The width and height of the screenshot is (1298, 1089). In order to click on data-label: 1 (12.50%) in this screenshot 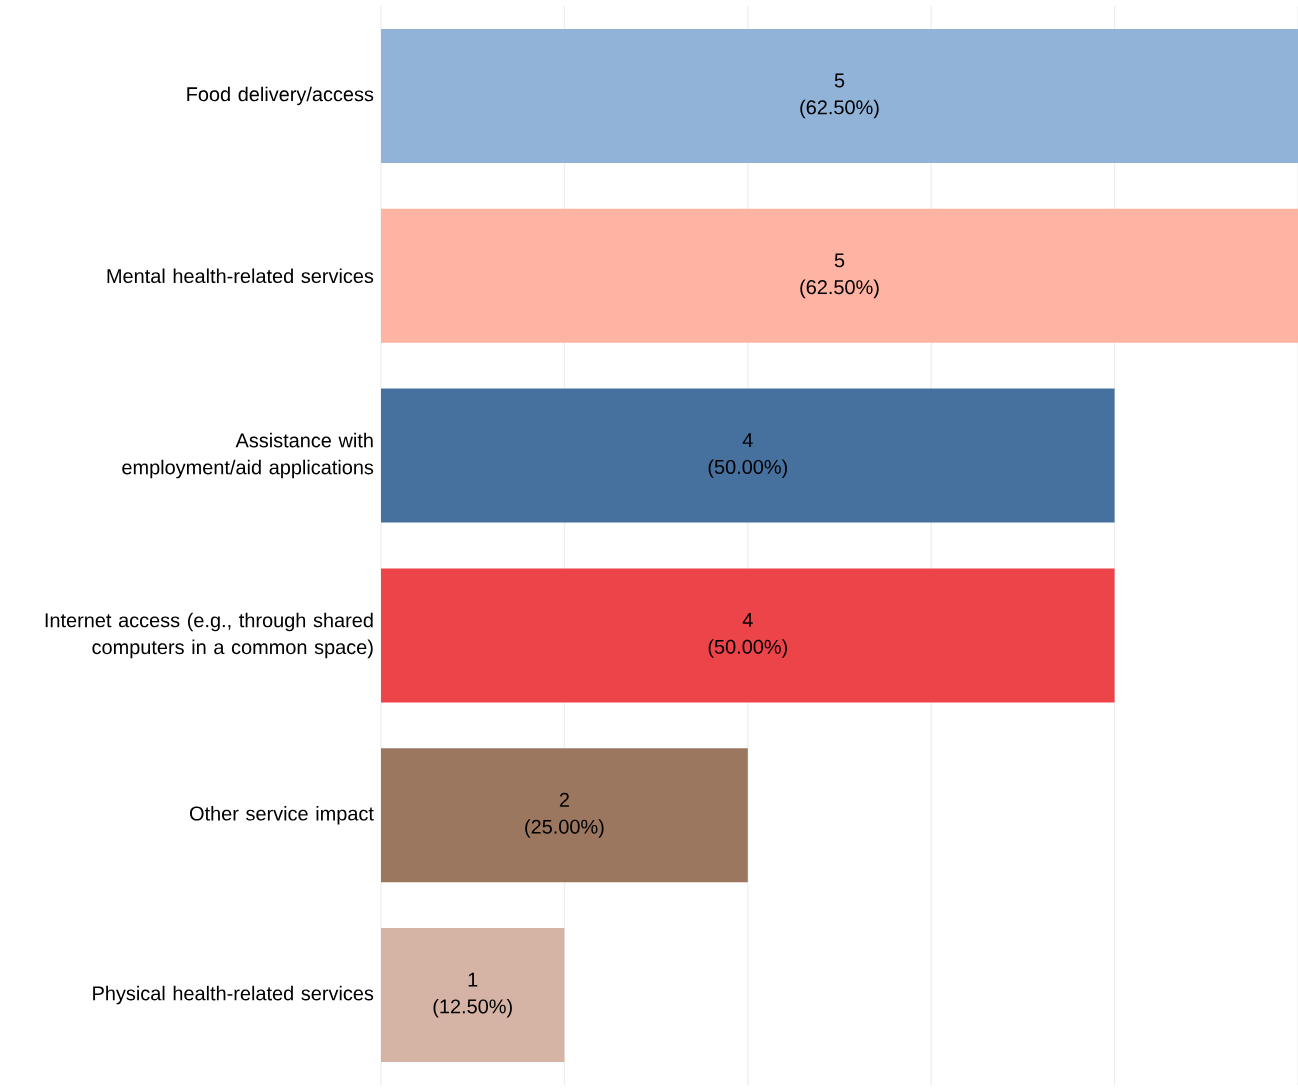, I will do `click(472, 995)`.